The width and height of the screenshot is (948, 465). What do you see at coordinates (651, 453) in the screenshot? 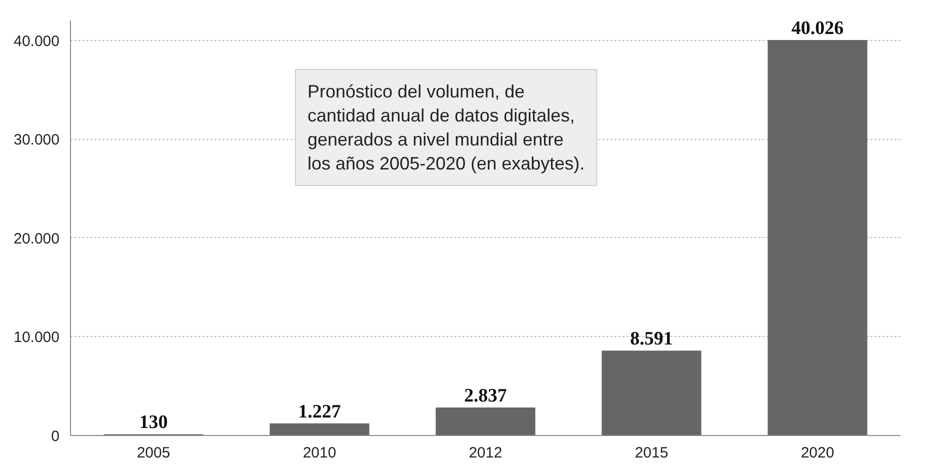
I see `x-tick-label: 2015` at bounding box center [651, 453].